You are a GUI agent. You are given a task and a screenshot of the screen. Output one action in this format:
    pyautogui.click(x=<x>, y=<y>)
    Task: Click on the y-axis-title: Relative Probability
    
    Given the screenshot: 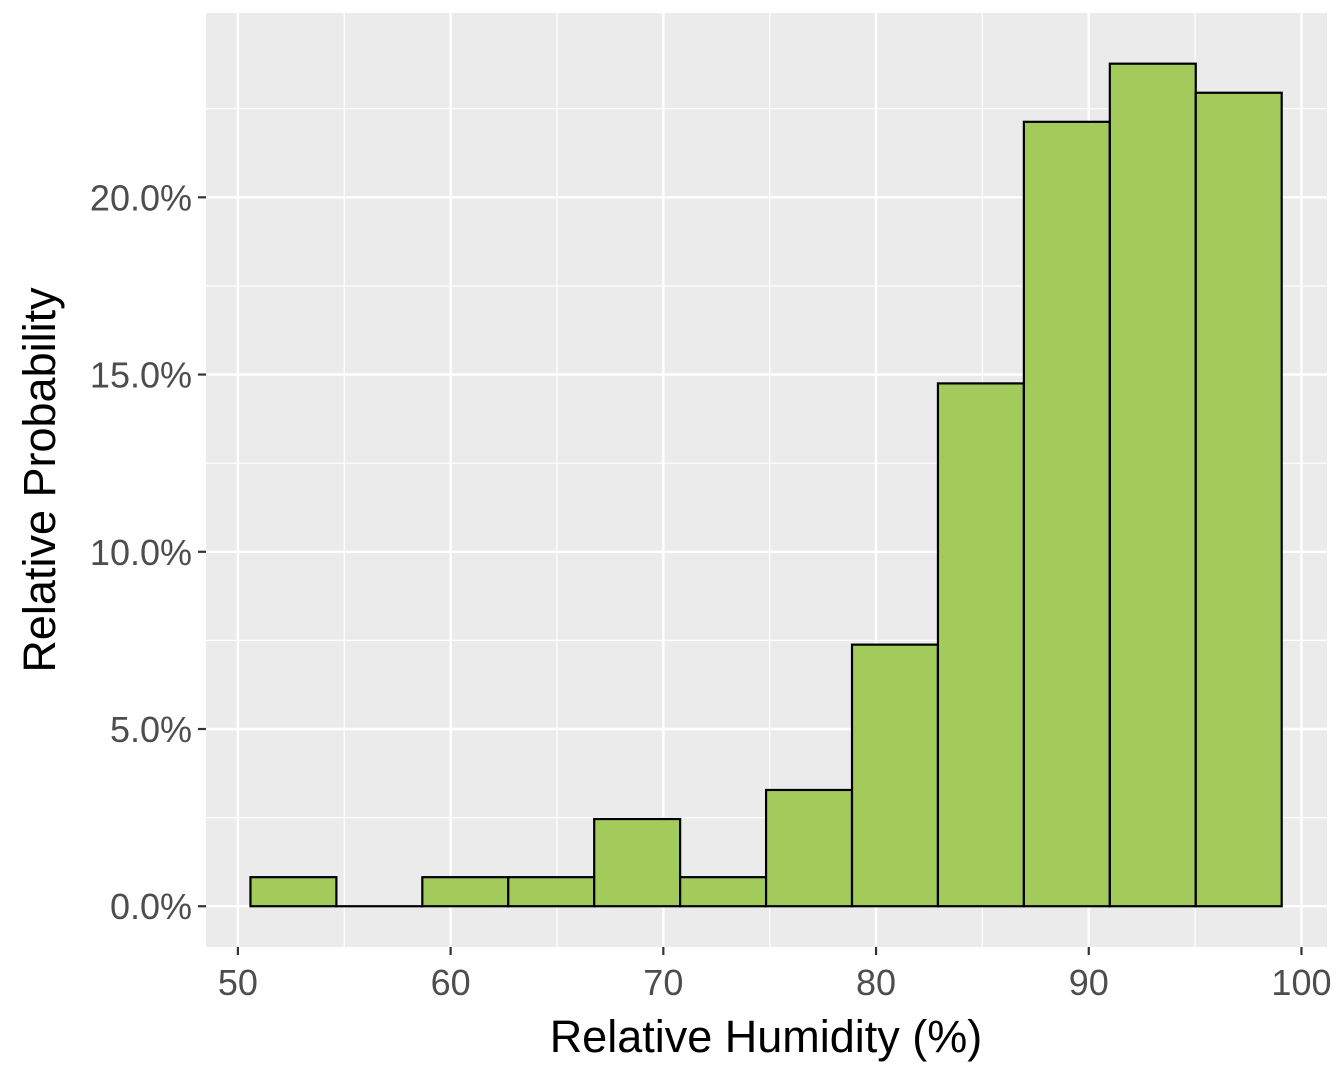 What is the action you would take?
    pyautogui.click(x=39, y=480)
    